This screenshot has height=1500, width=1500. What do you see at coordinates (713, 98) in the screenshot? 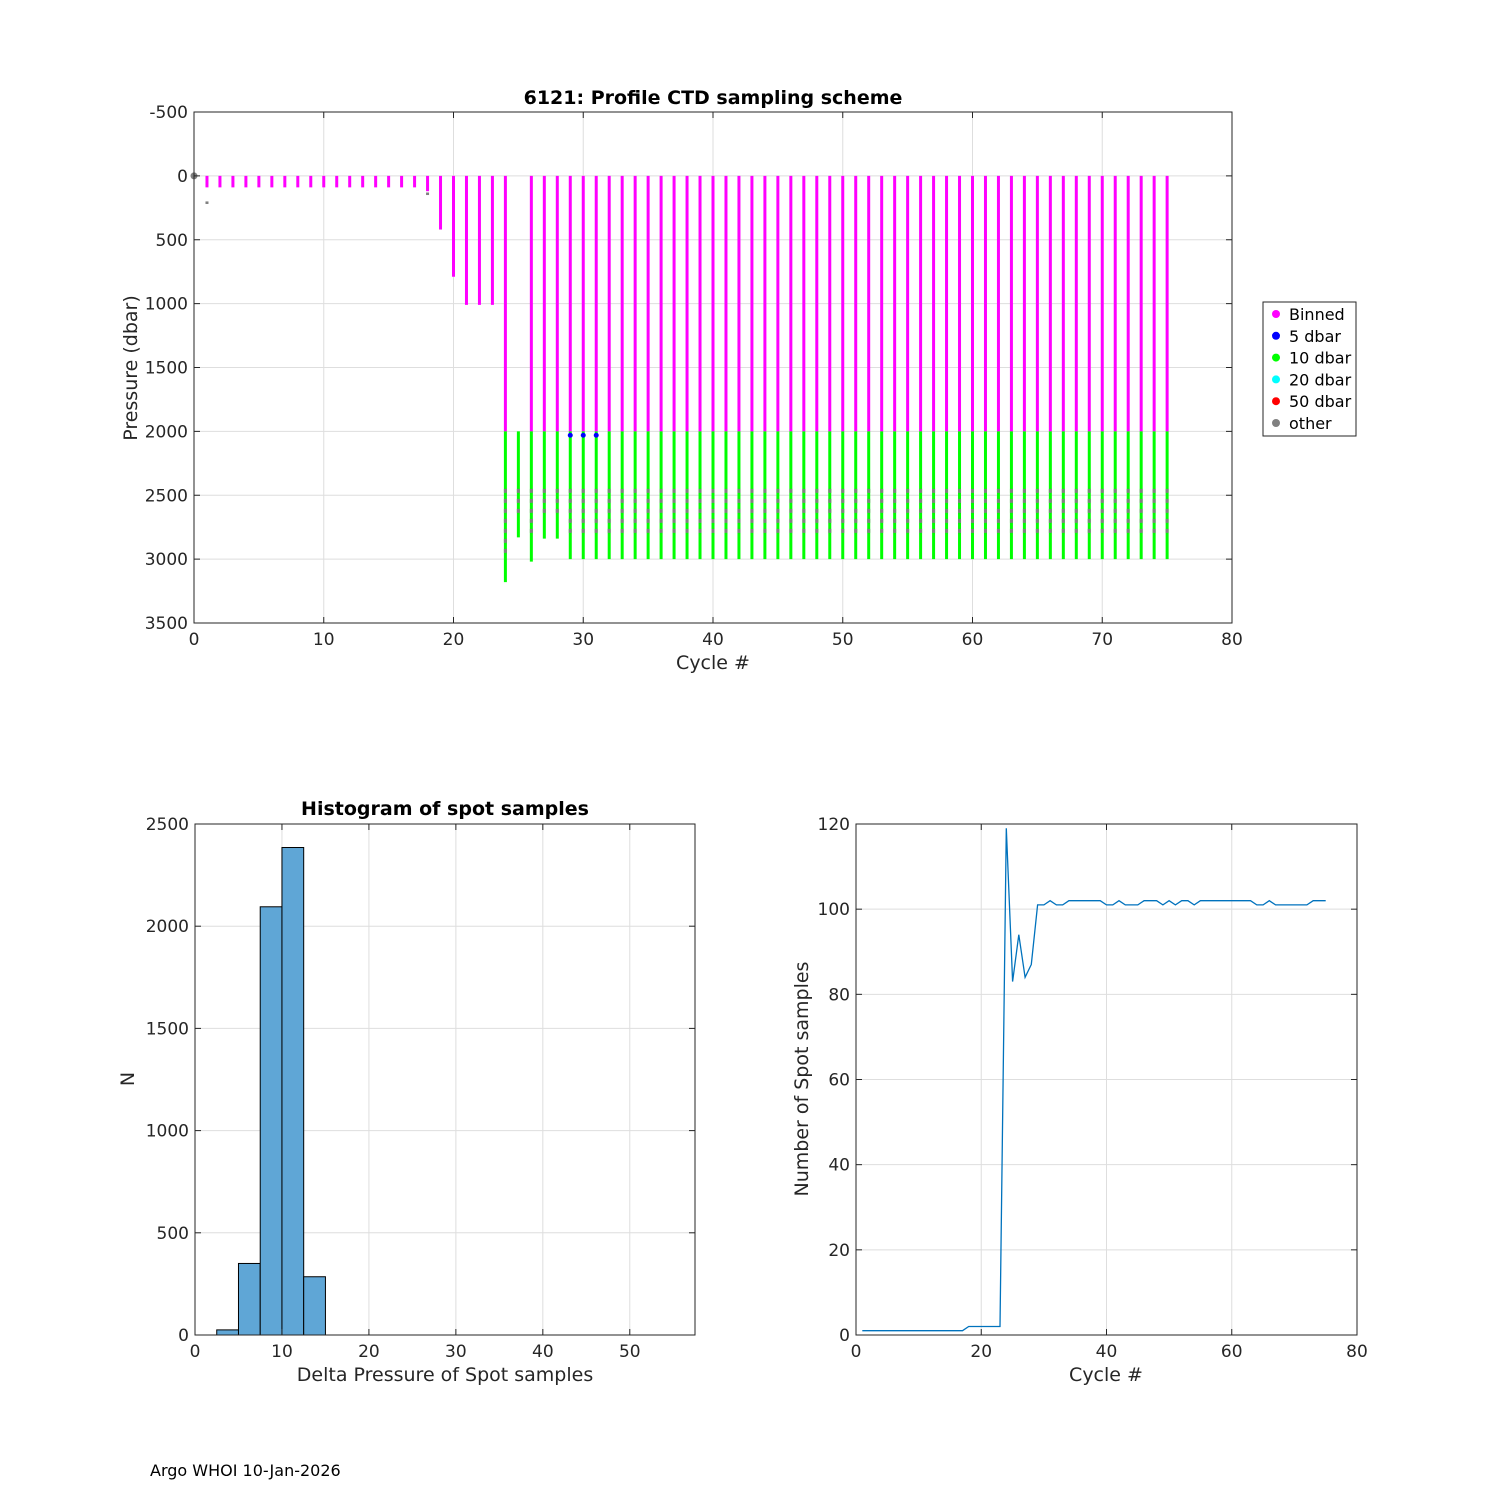
I see `chart-title: 6121: Profile CTD sampling scheme` at bounding box center [713, 98].